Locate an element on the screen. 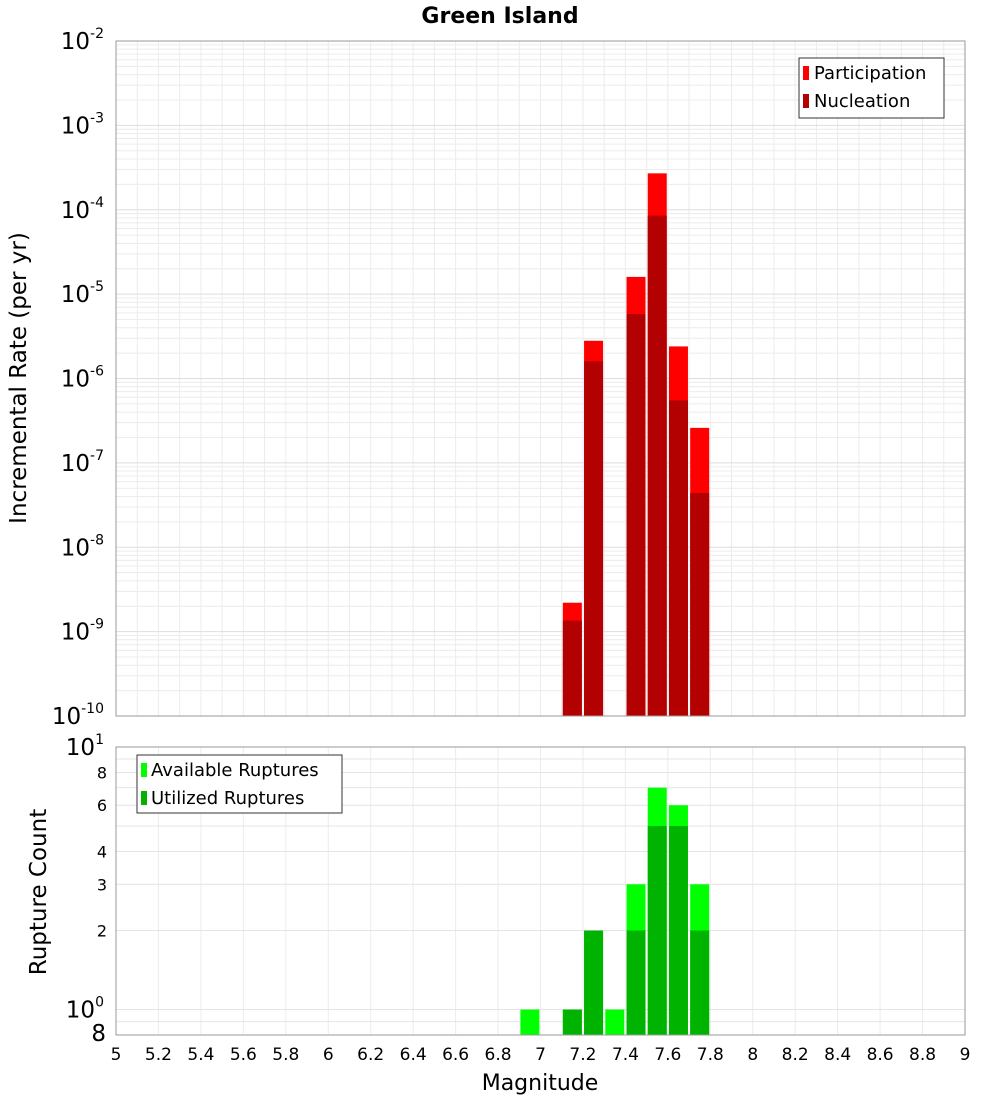  top-legend-box is located at coordinates (871, 88).